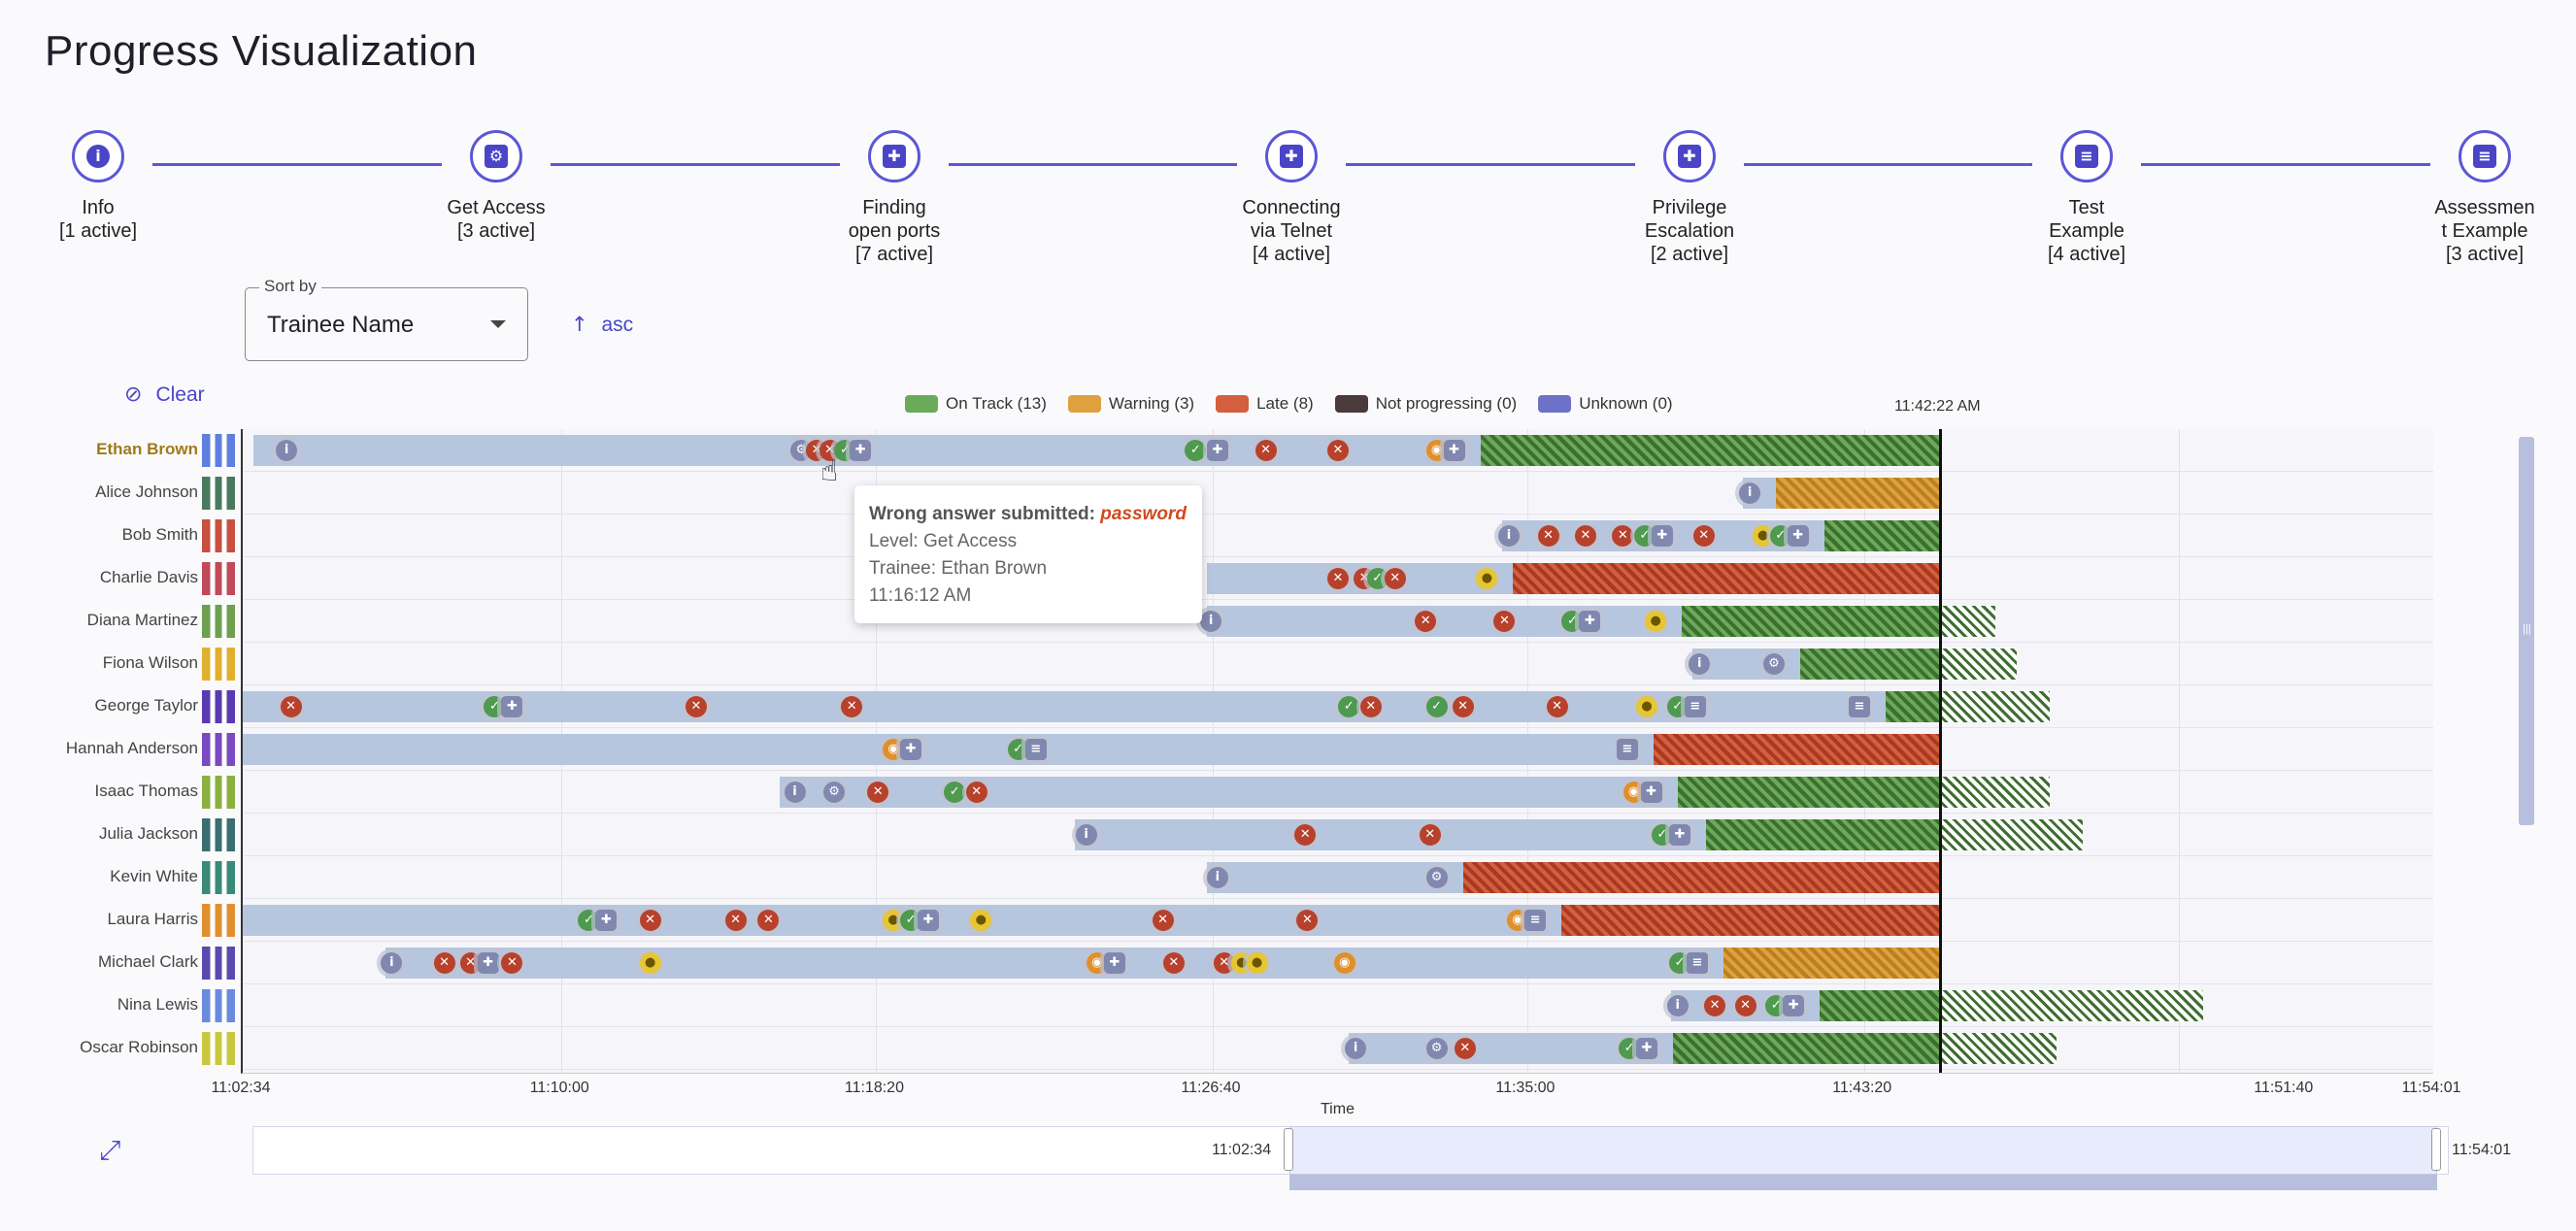 The height and width of the screenshot is (1231, 2576). I want to click on status-segment-late, so click(1727, 578).